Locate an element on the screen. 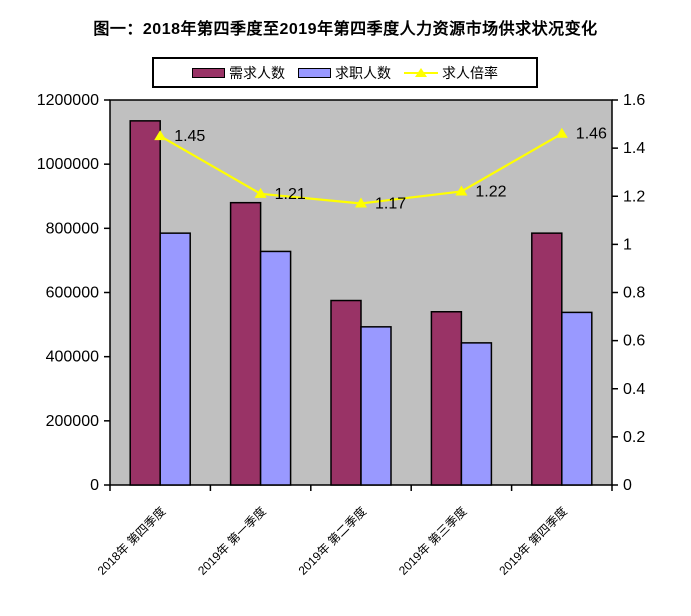  y-axis-right-tick-label: 1 is located at coordinates (627, 244).